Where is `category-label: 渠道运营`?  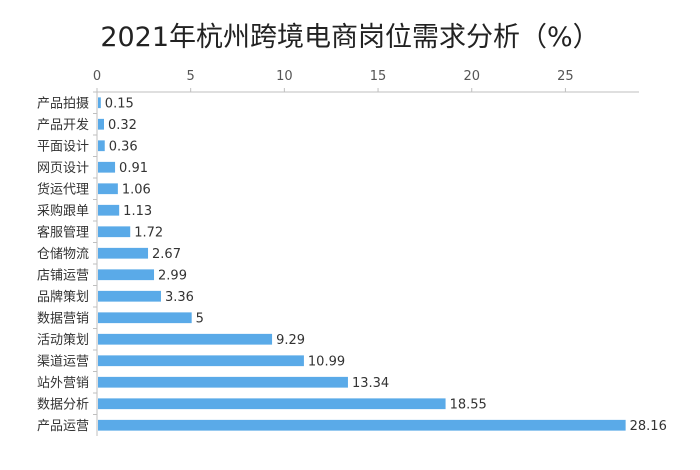
category-label: 渠道运营 is located at coordinates (63, 361).